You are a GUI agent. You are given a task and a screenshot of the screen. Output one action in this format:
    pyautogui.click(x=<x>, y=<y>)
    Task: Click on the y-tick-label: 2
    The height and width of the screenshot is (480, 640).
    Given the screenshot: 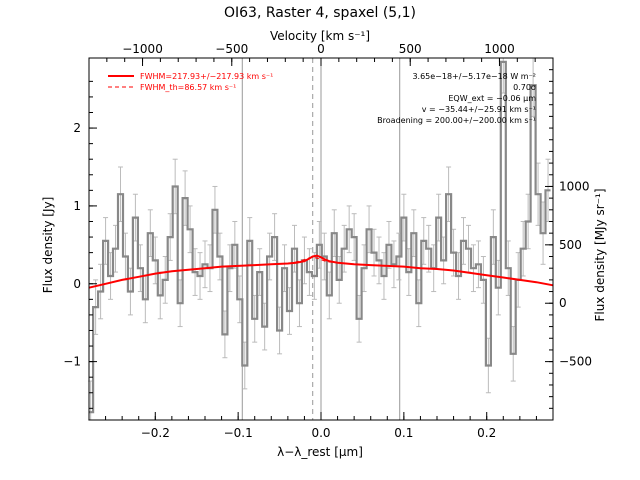 What is the action you would take?
    pyautogui.click(x=77, y=128)
    